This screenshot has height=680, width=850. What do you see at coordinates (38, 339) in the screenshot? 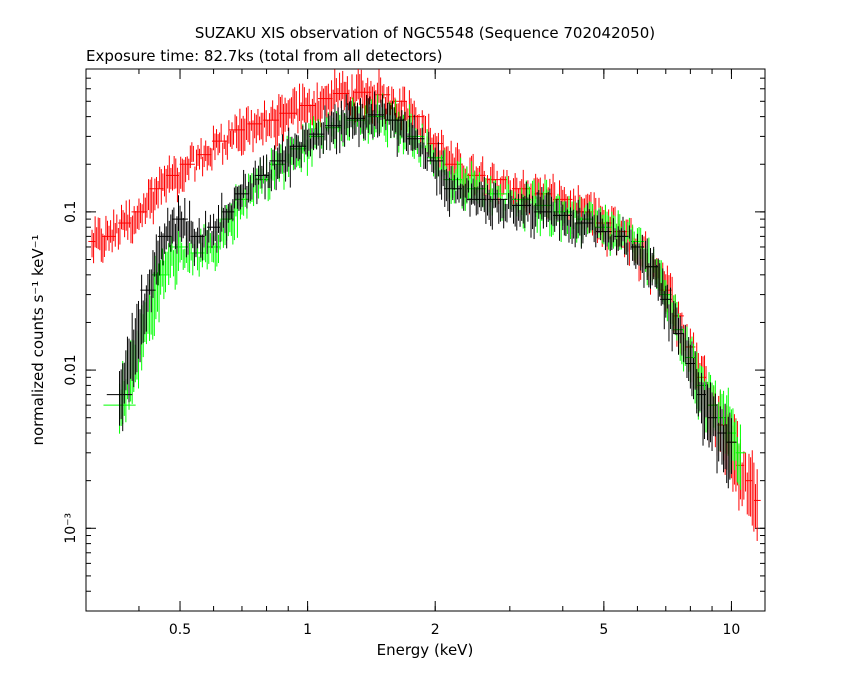
I see `y-axis-label: normalized counts s⁻¹ keV⁻¹` at bounding box center [38, 339].